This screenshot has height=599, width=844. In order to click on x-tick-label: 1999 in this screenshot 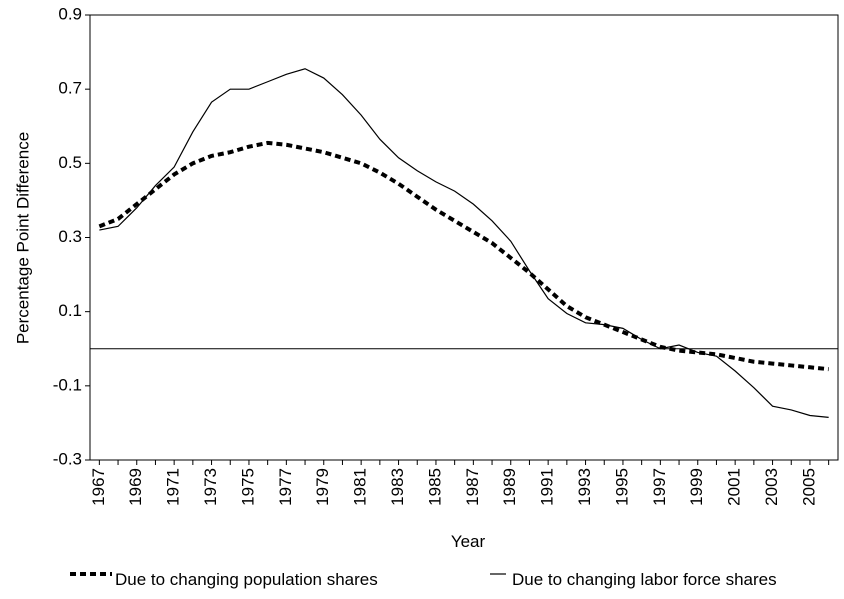, I will do `click(696, 487)`.